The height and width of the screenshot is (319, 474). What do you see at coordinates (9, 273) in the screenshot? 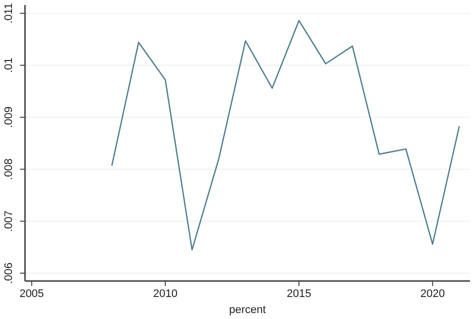
I see `y-tick-label: .006` at bounding box center [9, 273].